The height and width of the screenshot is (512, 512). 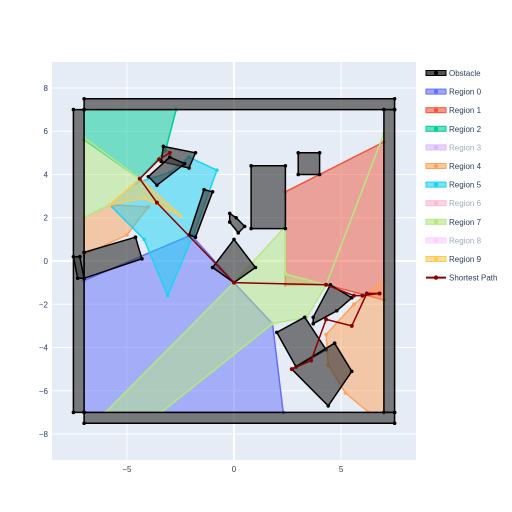 What do you see at coordinates (453, 203) in the screenshot?
I see `legend-item-region-6: Region 6` at bounding box center [453, 203].